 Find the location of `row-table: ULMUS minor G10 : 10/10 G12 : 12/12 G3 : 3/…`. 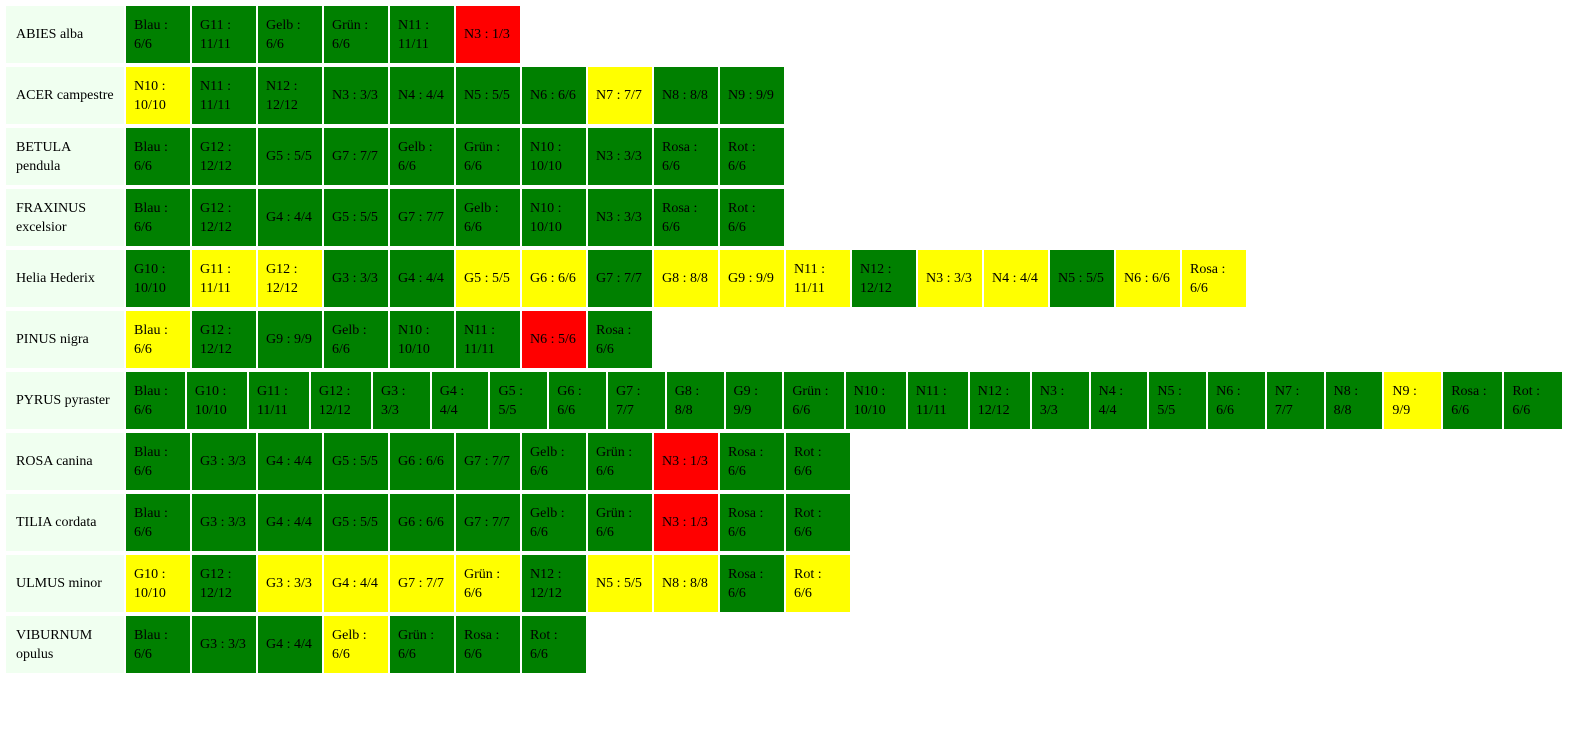

row-table: ULMUS minor G10 : 10/10 G12 : 12/12 G3 : 3/… is located at coordinates (428, 583).